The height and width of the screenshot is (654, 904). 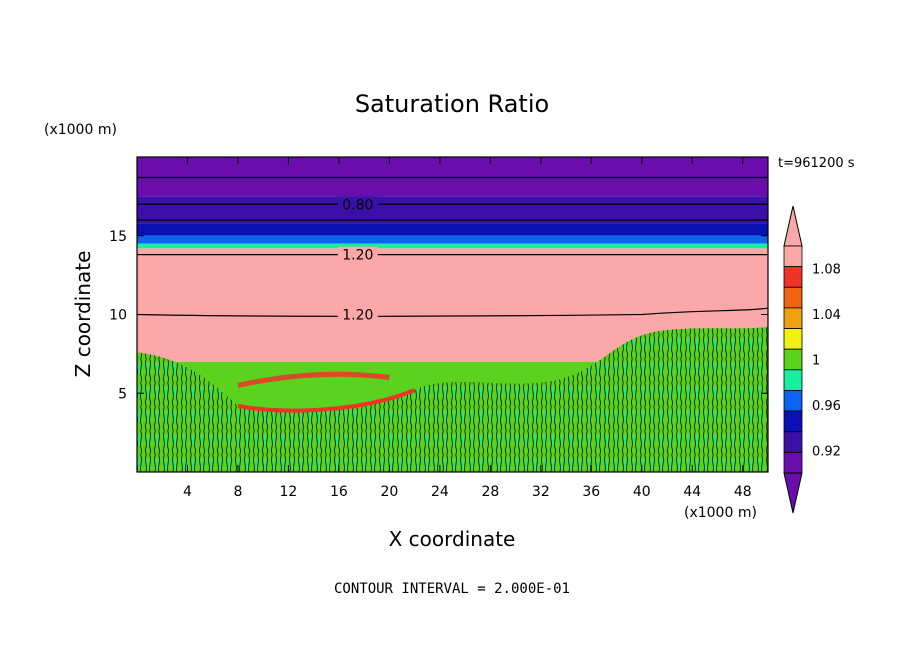 What do you see at coordinates (826, 270) in the screenshot?
I see `colorbar-label: 1.08` at bounding box center [826, 270].